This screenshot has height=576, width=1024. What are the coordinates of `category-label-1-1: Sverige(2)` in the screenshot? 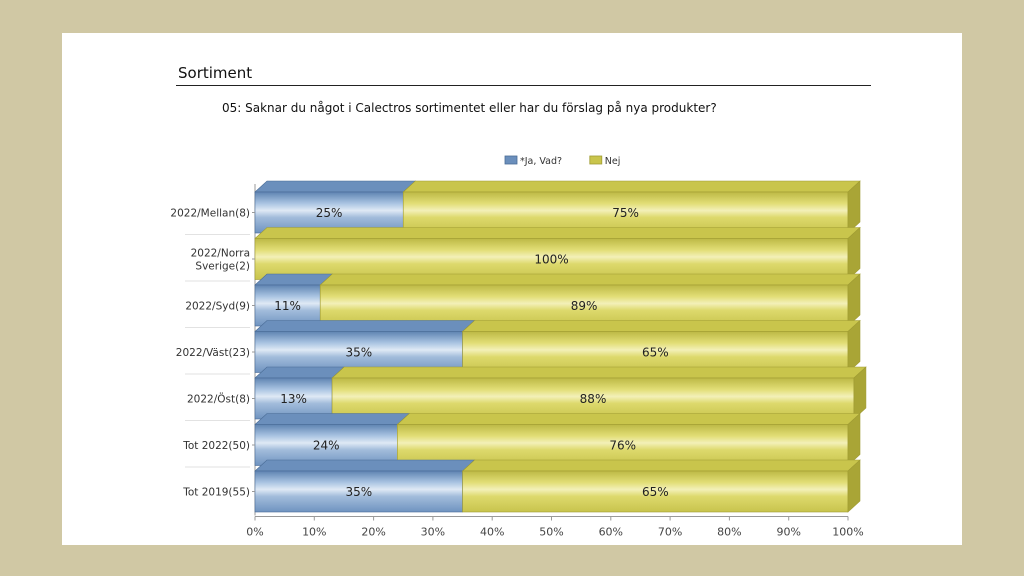 It's located at (222, 267).